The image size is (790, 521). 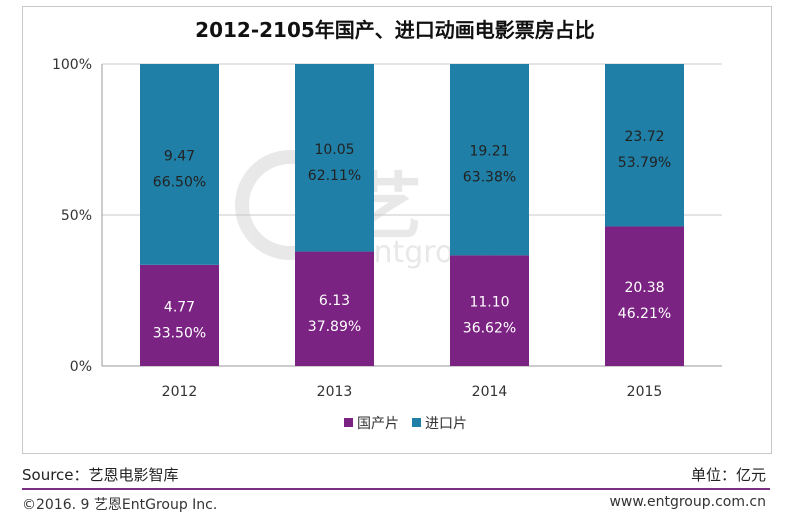 What do you see at coordinates (119, 504) in the screenshot?
I see `copyright-text: ©2016. 9 艺恩EntGroup Inc.` at bounding box center [119, 504].